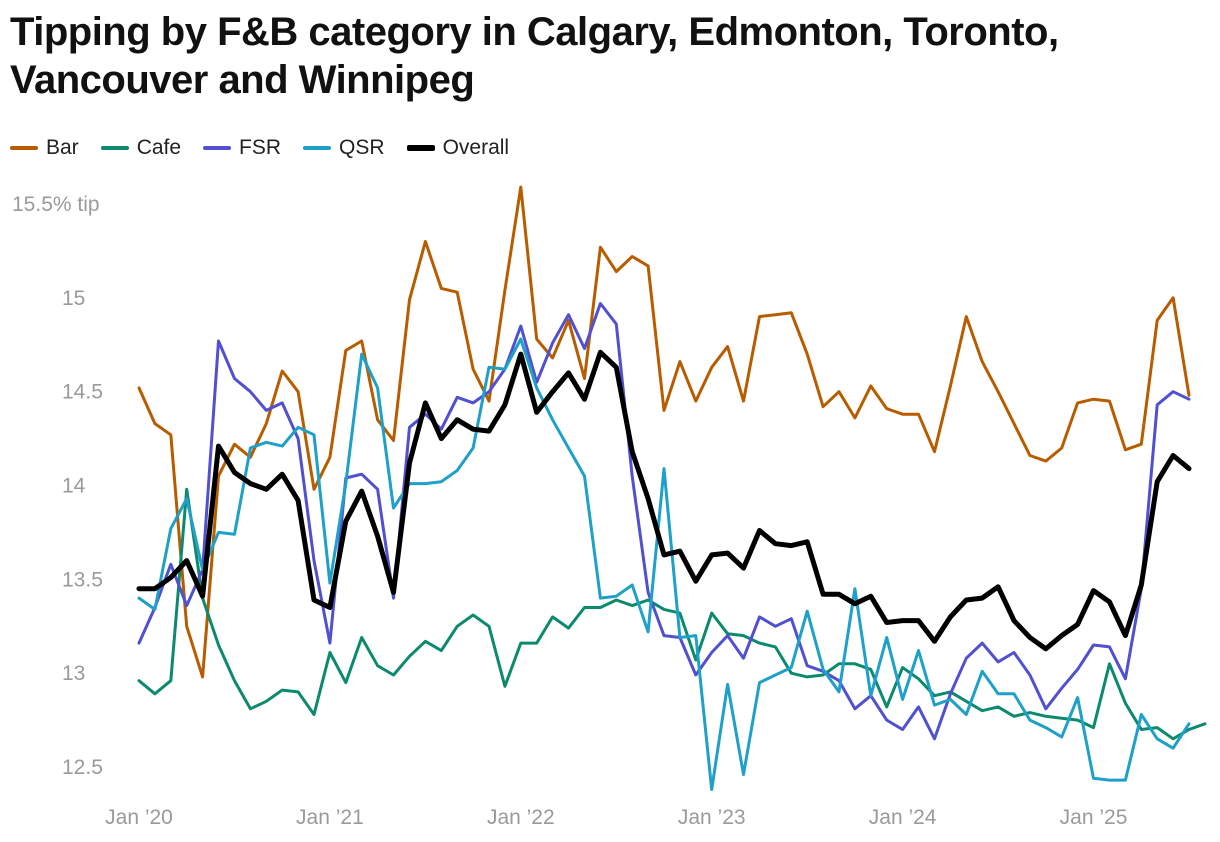 The image size is (1220, 842). What do you see at coordinates (82, 767) in the screenshot?
I see `y-tick-label: 12.5` at bounding box center [82, 767].